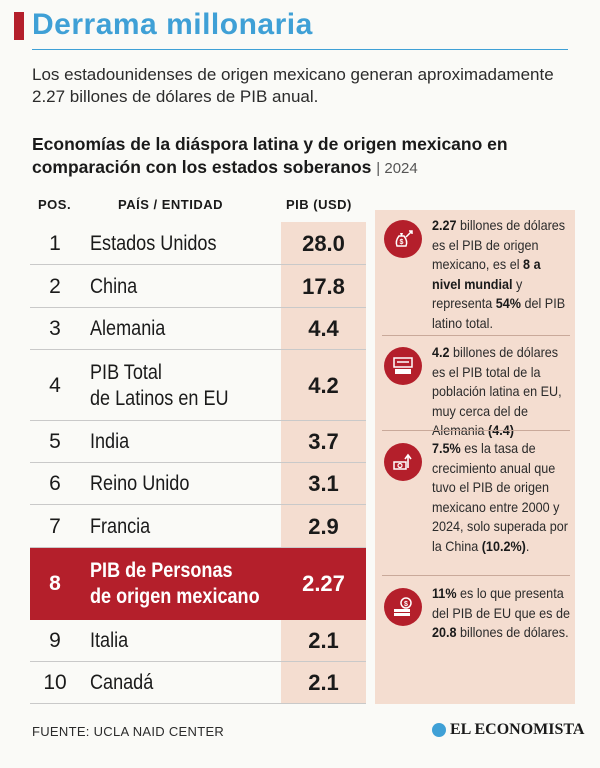 The width and height of the screenshot is (600, 768). What do you see at coordinates (198, 329) in the screenshot?
I see `table-row: 3 Alemania 4.4` at bounding box center [198, 329].